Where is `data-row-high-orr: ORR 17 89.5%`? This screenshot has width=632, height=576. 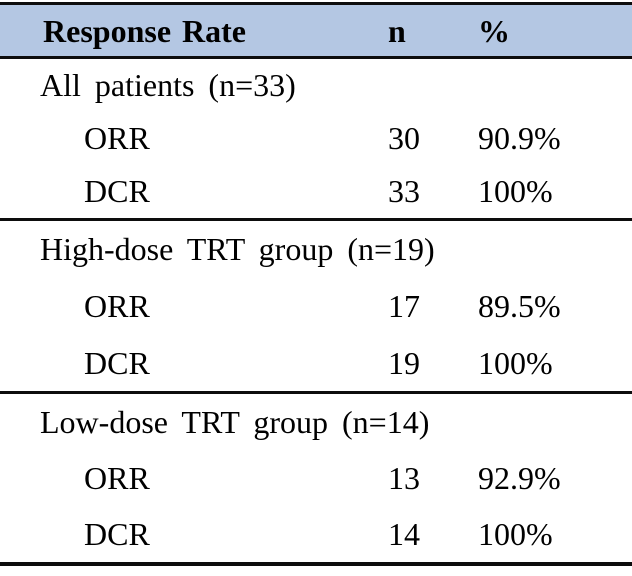
data-row-high-orr: ORR 17 89.5% is located at coordinates (316, 306).